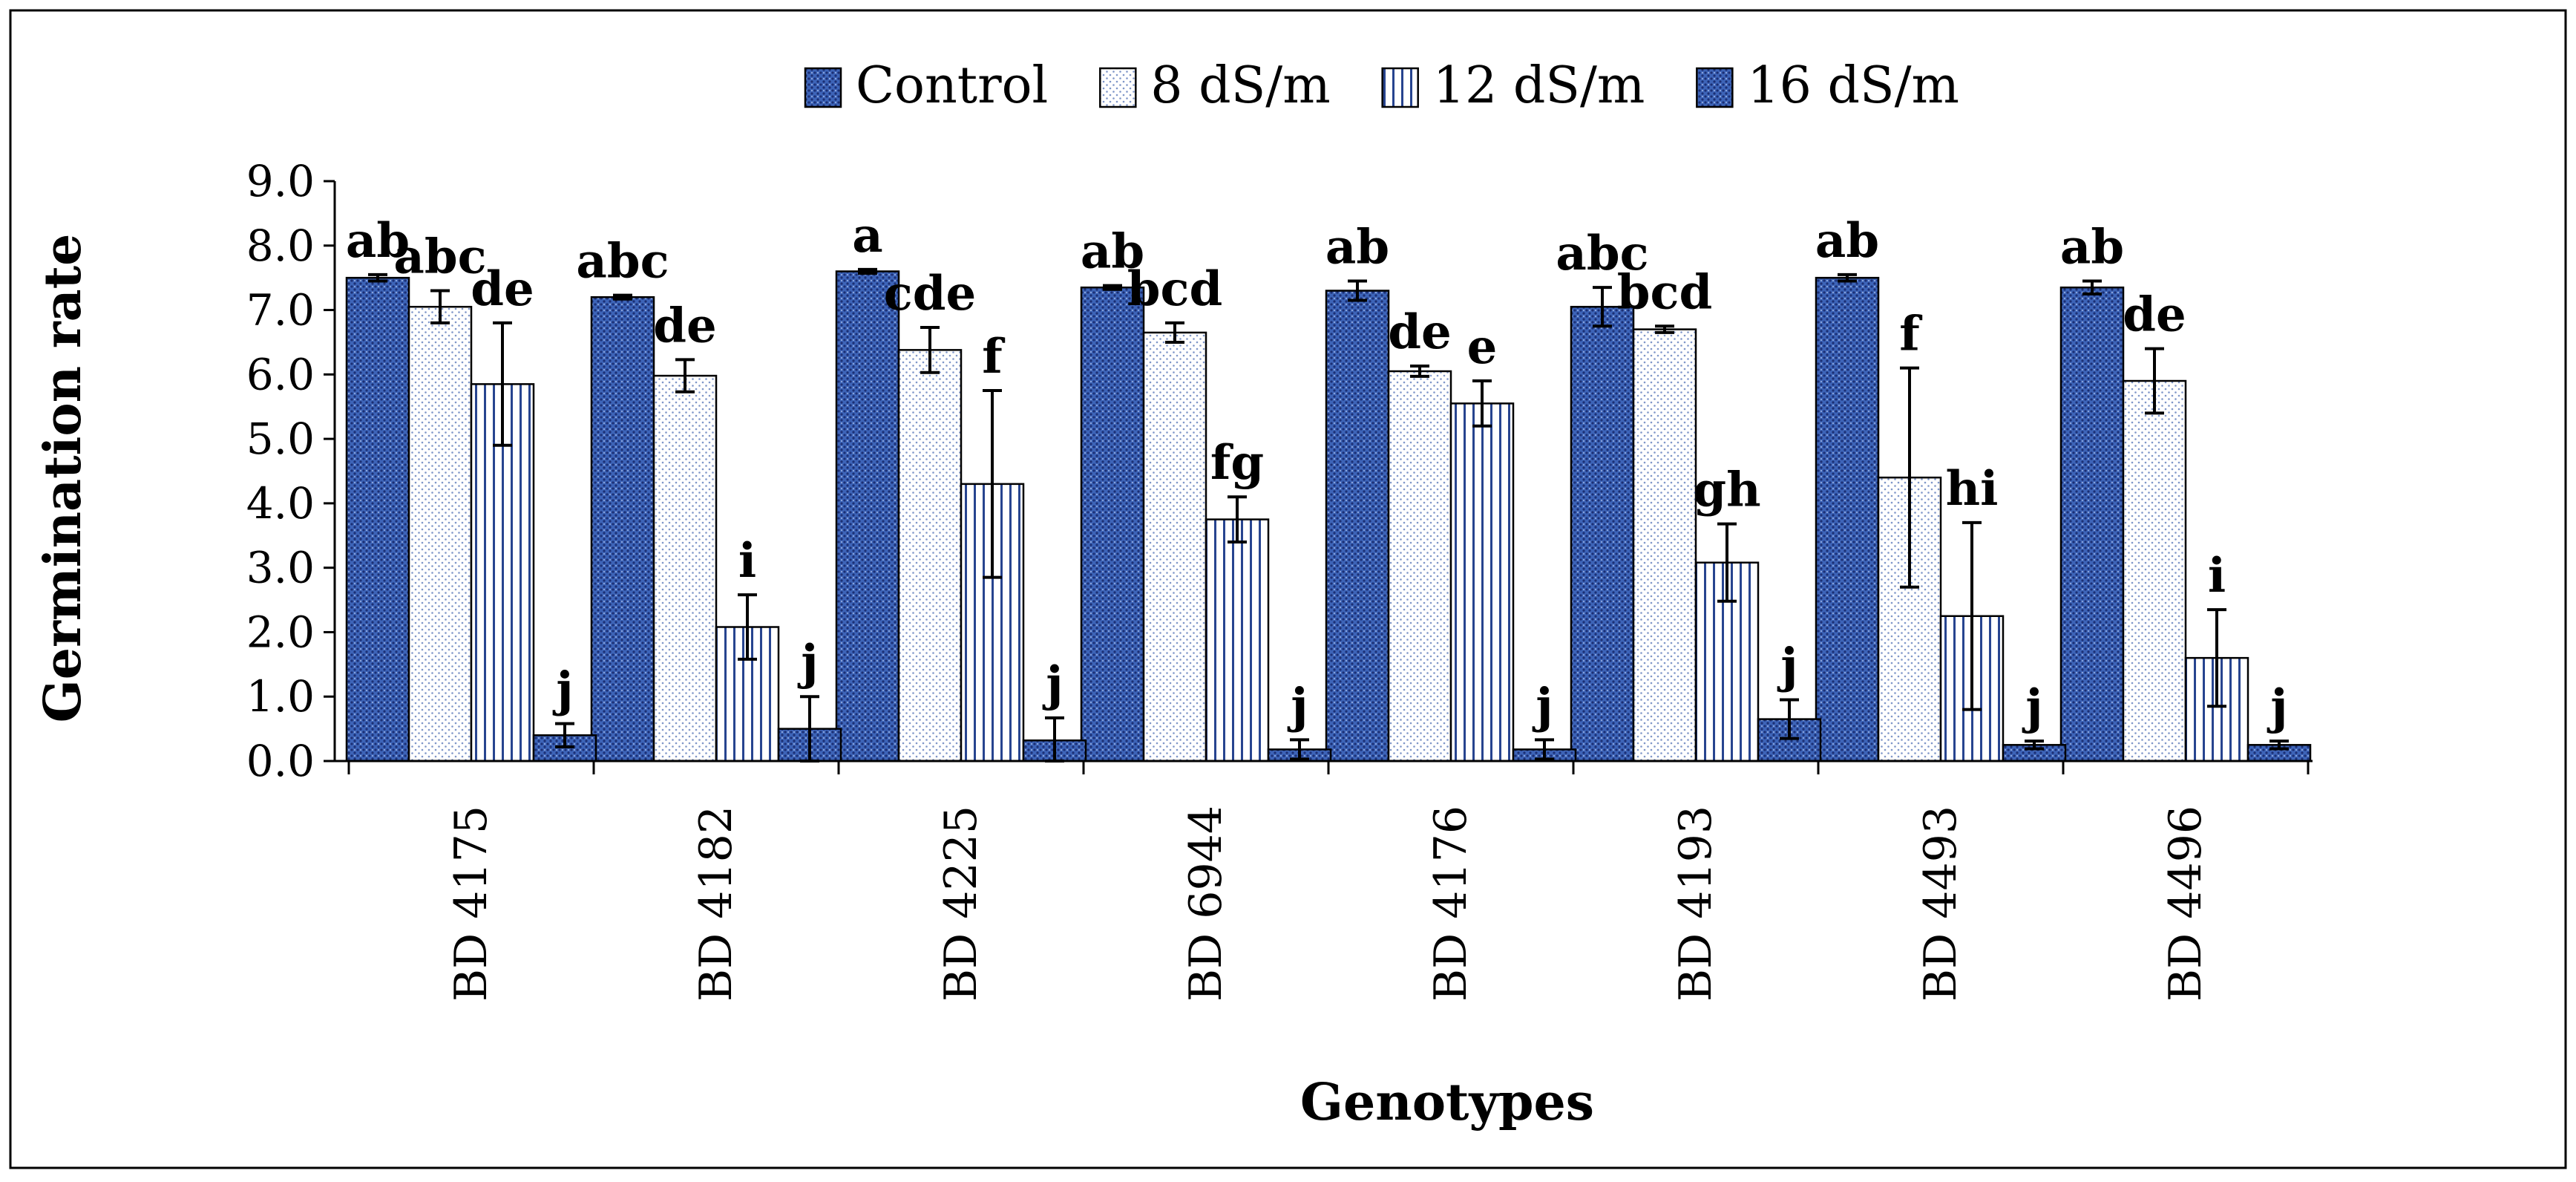 The width and height of the screenshot is (2576, 1182). Describe the element at coordinates (952, 85) in the screenshot. I see `legend-label: Control` at that location.